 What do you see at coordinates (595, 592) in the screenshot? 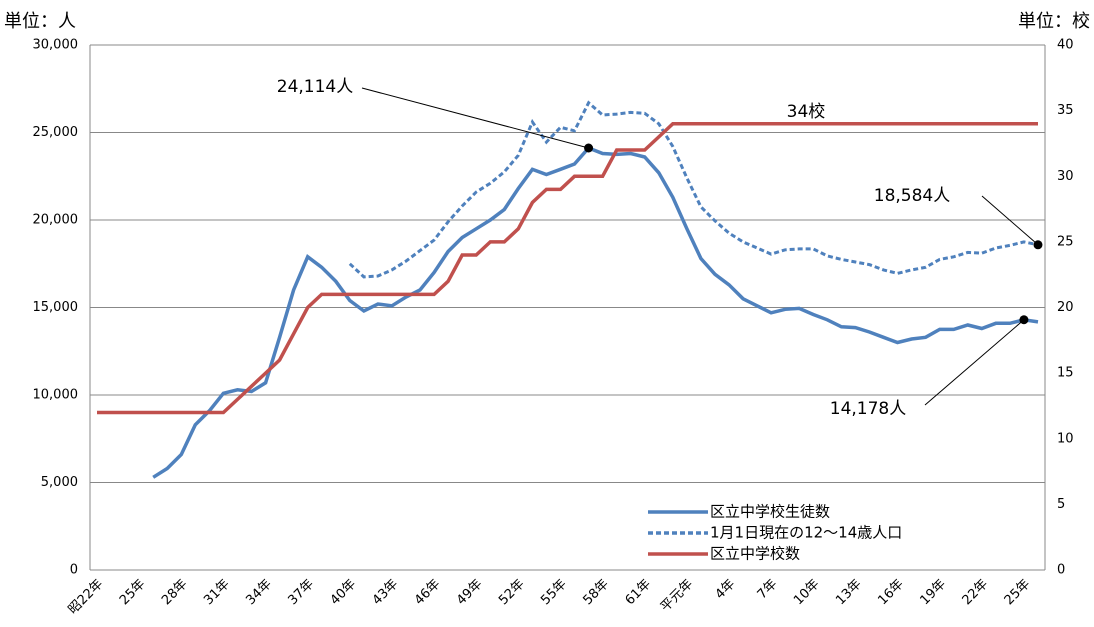
I see `x-tick-label: 58年` at bounding box center [595, 592].